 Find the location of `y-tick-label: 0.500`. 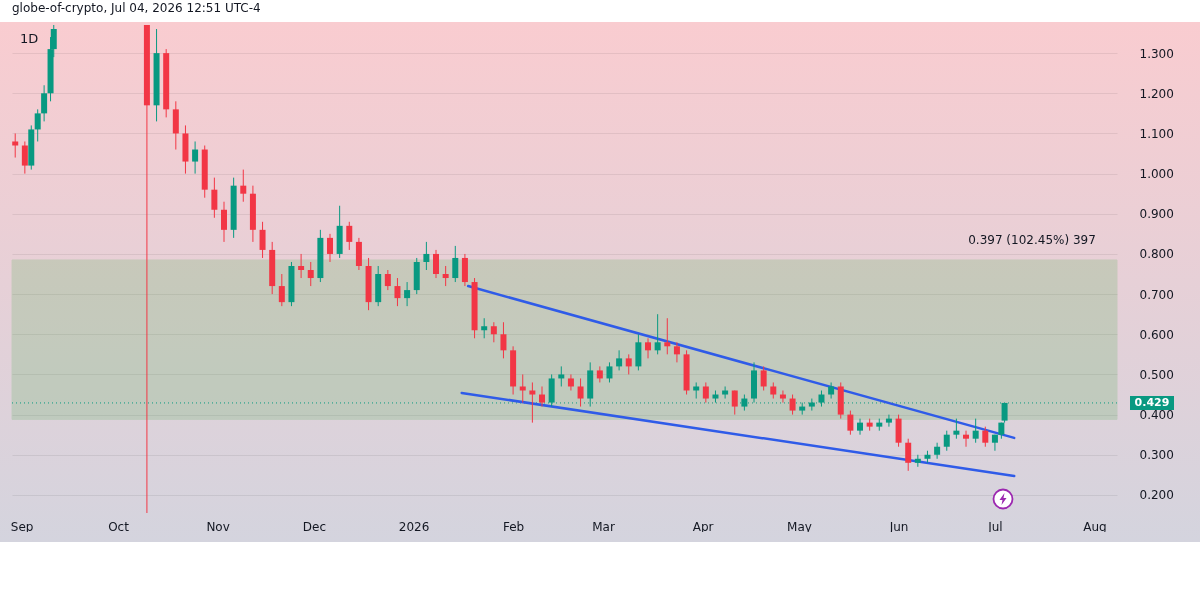

y-tick-label: 0.500 is located at coordinates (1156, 374).